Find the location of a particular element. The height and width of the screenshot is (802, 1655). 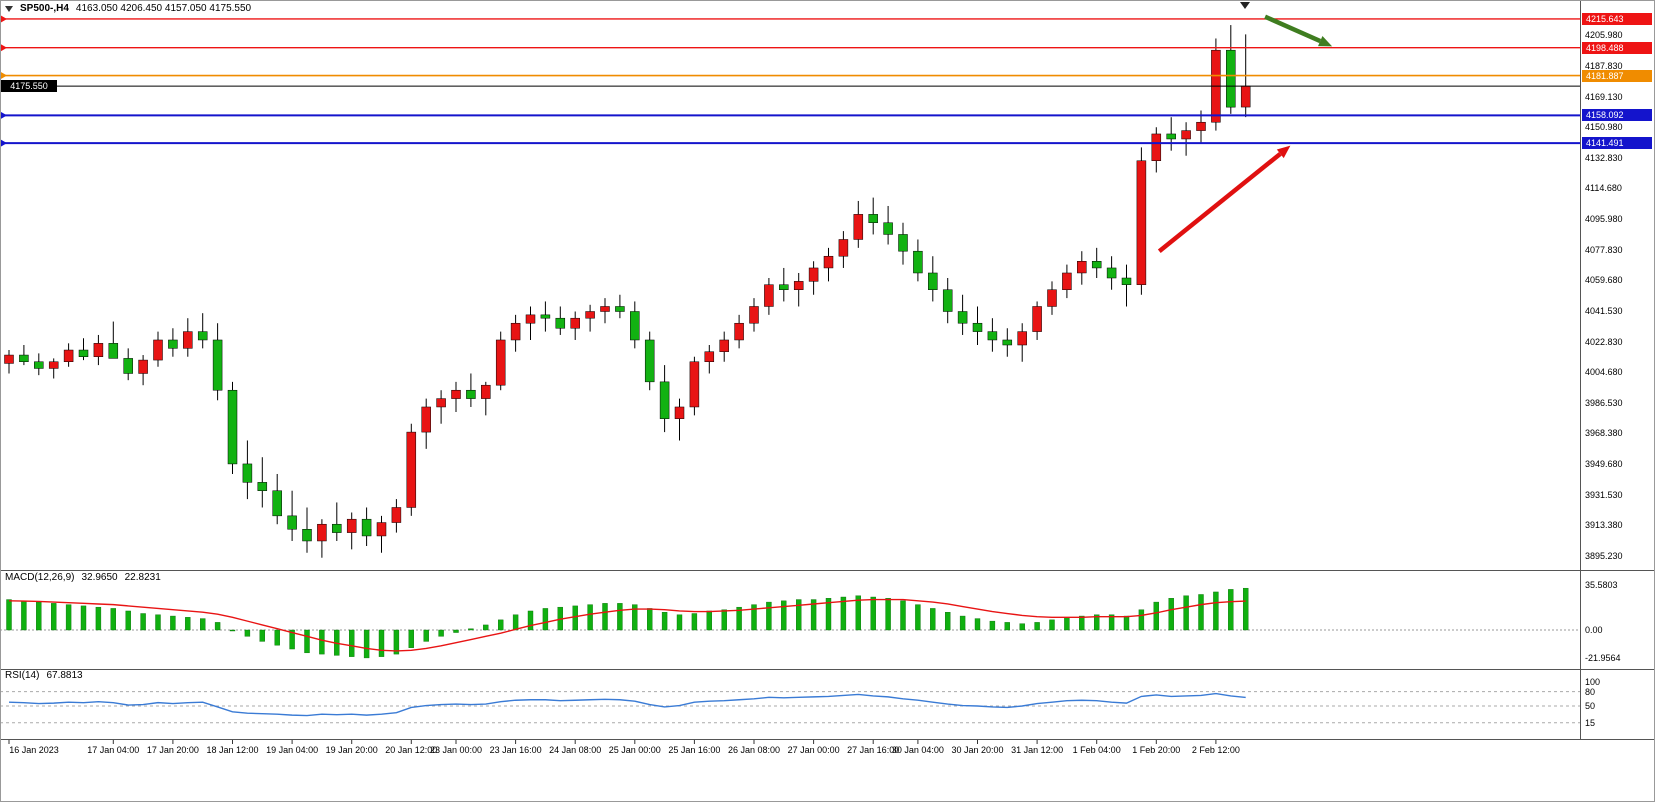

rsi-scale-label: 15 is located at coordinates (1590, 722).